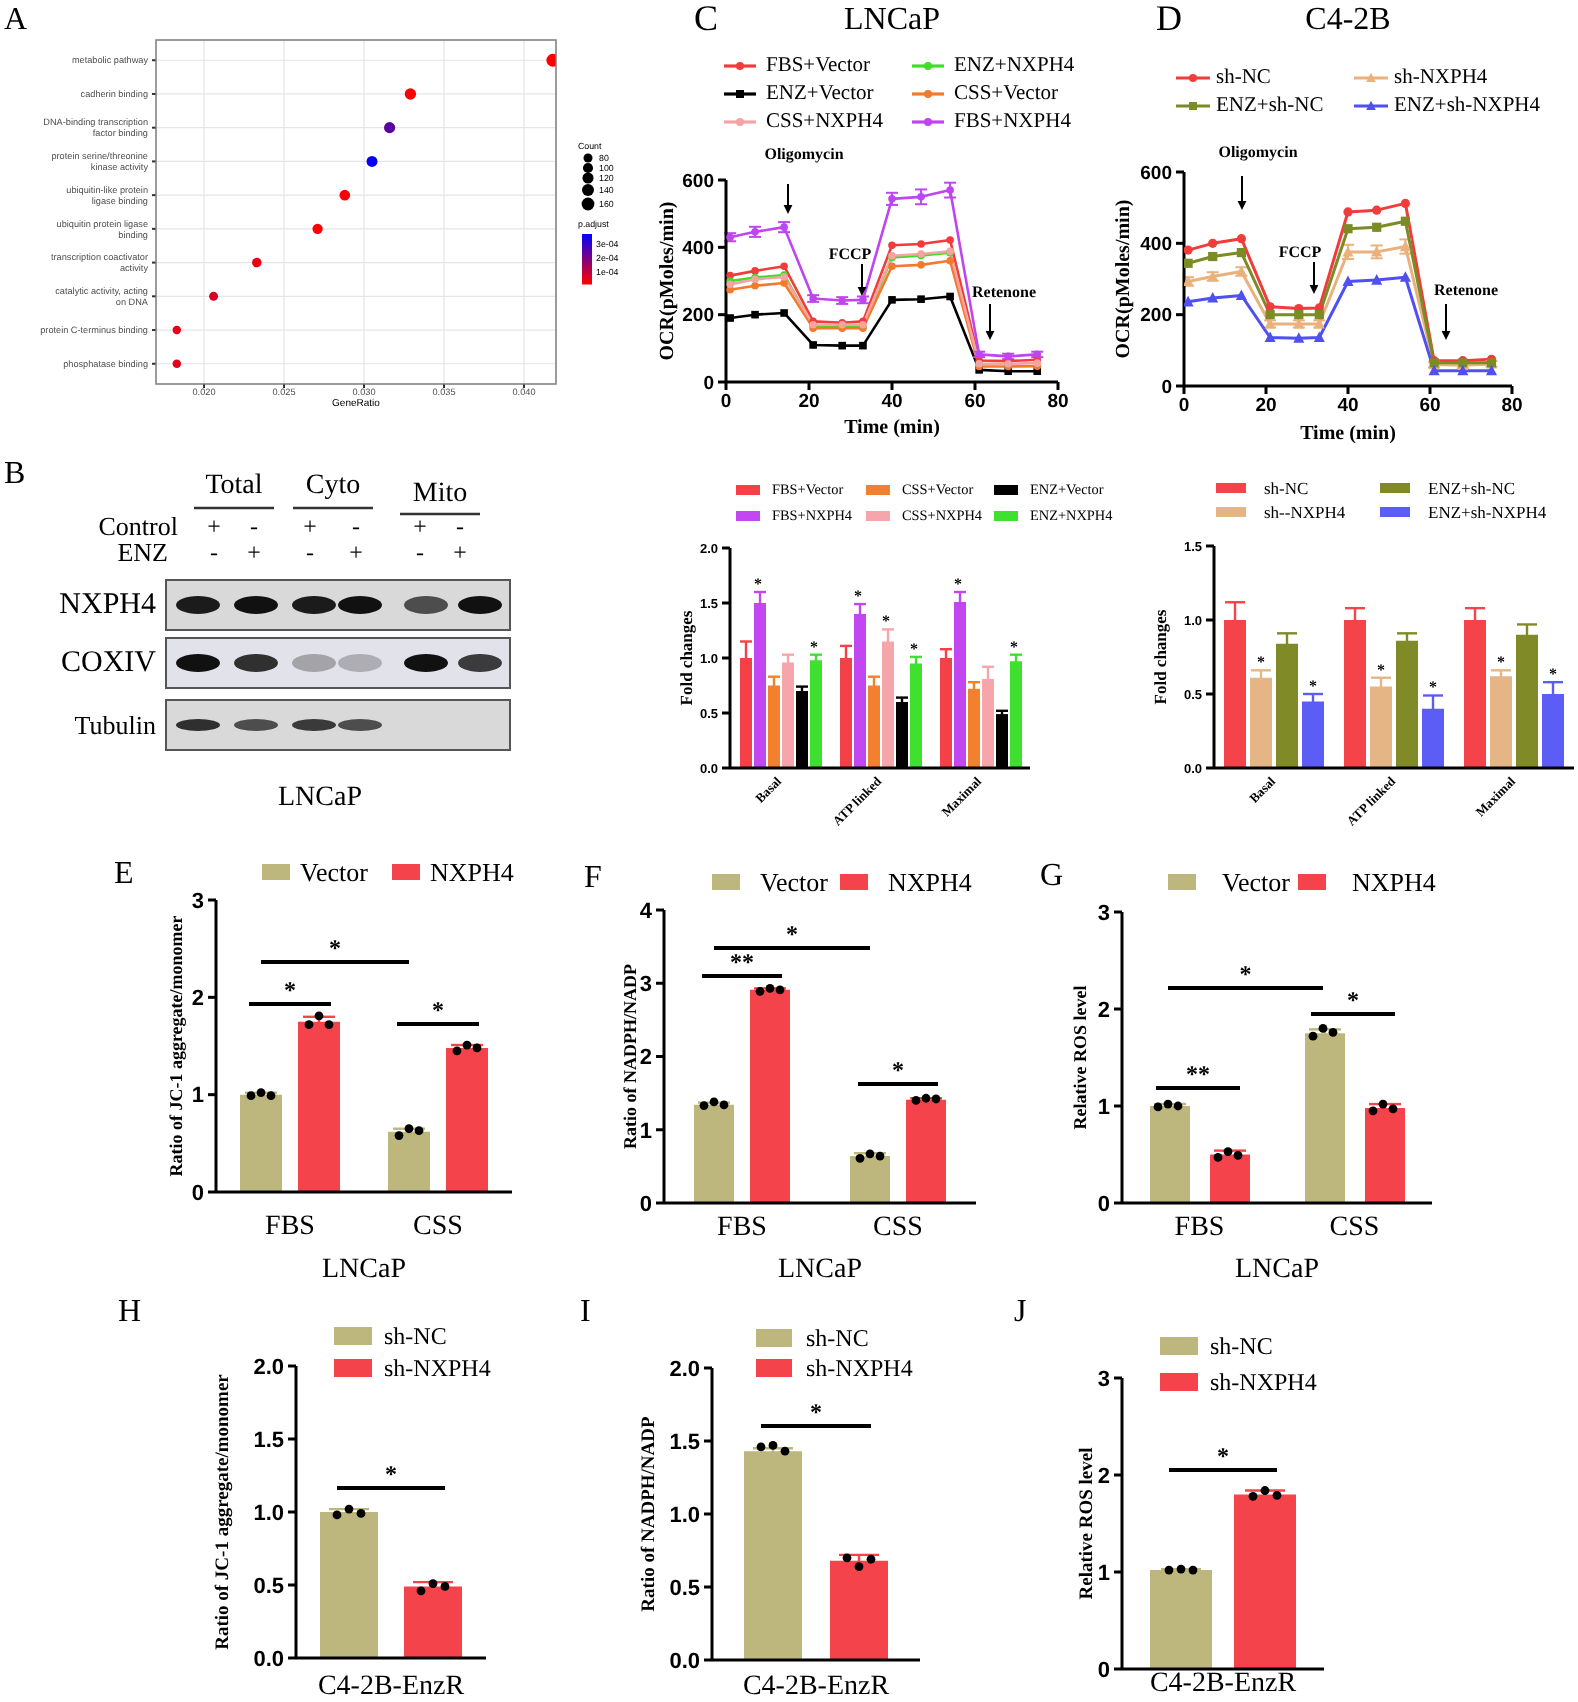 The image size is (1578, 1702). Describe the element at coordinates (1058, 402) in the screenshot. I see `x-tick-label: 80` at that location.